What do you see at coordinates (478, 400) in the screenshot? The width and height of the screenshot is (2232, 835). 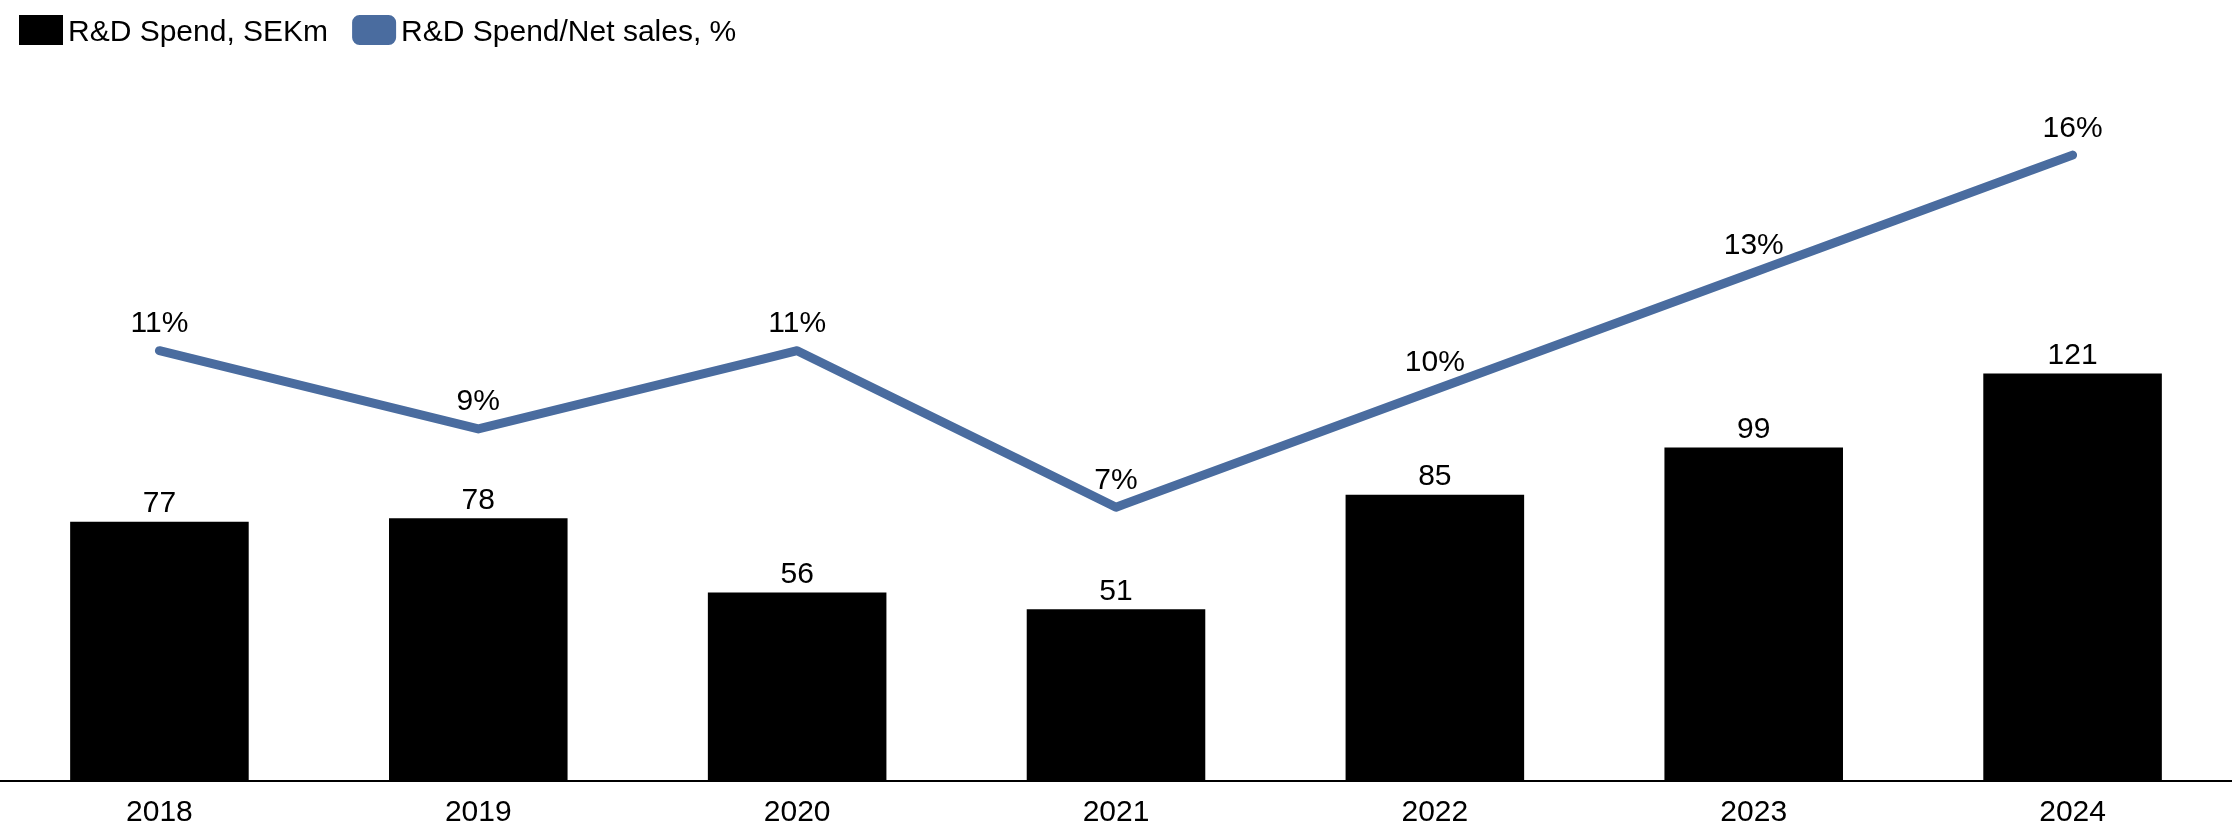 I see `data-label: 9%` at bounding box center [478, 400].